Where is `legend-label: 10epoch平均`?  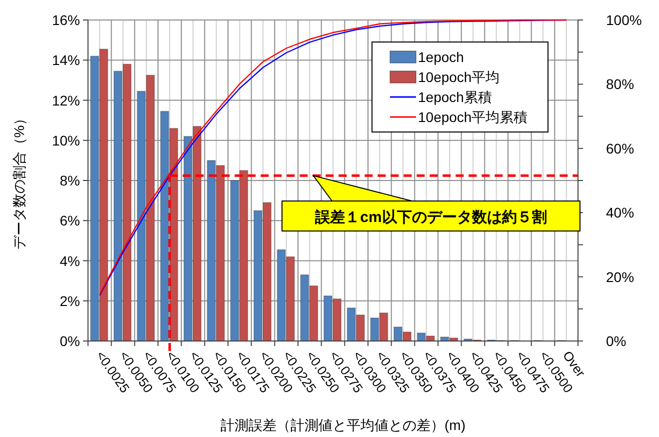 legend-label: 10epoch平均 is located at coordinates (459, 77).